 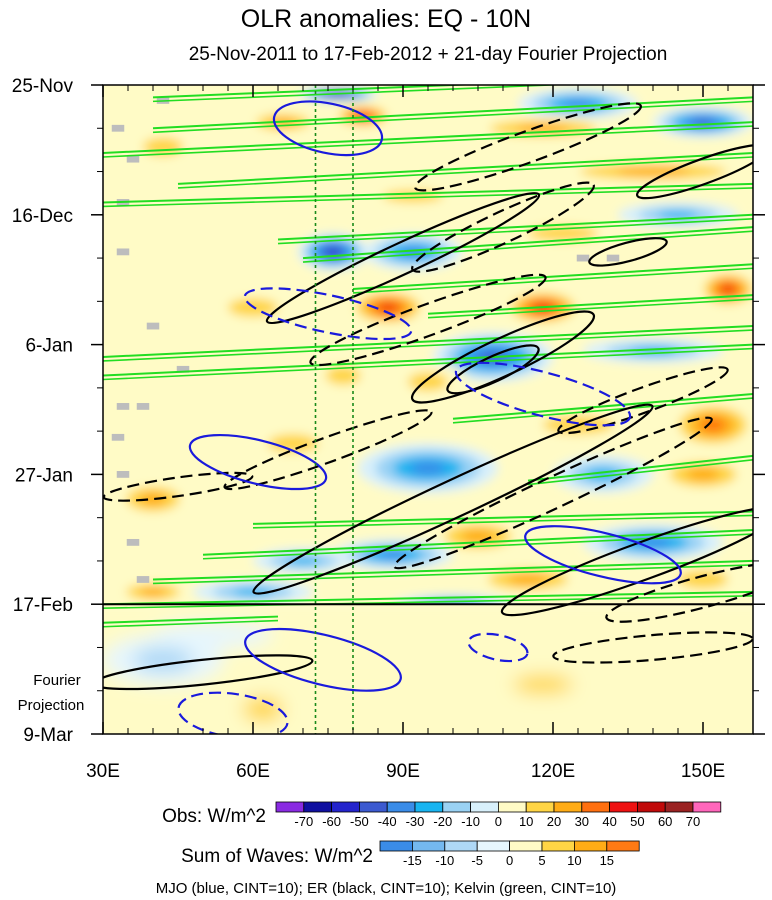 I want to click on chart-title: OLR anomalies: EQ - 10N, so click(x=386, y=19).